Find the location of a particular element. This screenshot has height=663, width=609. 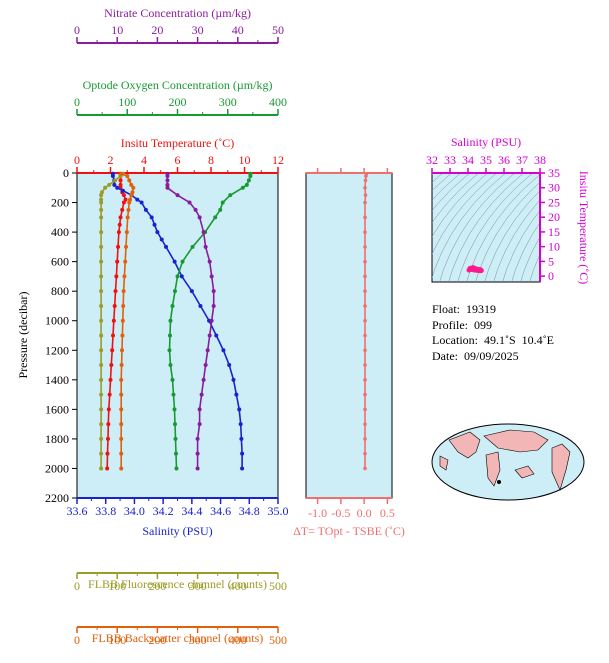

backscatter-axis-title: FLBB Backscatter channel (counts) is located at coordinates (178, 638).